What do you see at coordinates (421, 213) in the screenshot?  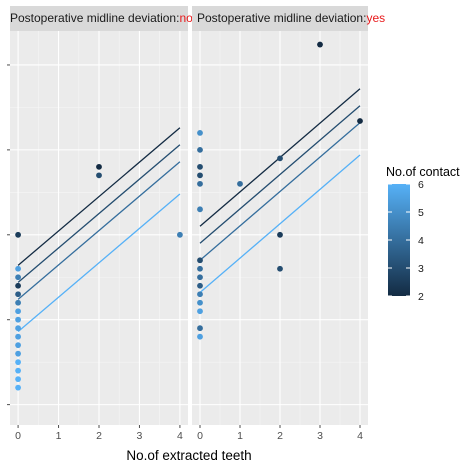 I see `legend-tick-label: 5` at bounding box center [421, 213].